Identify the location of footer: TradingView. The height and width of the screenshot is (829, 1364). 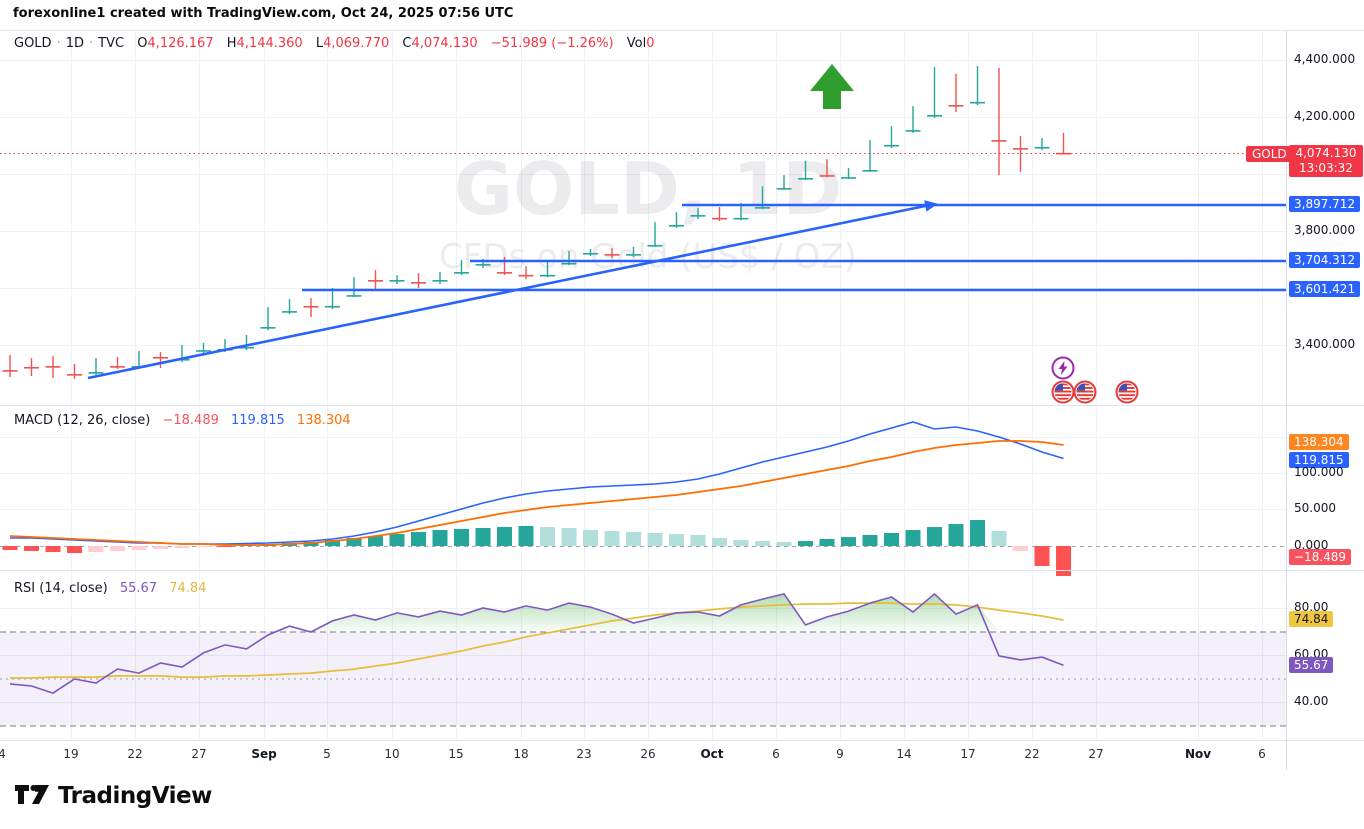
(682, 799).